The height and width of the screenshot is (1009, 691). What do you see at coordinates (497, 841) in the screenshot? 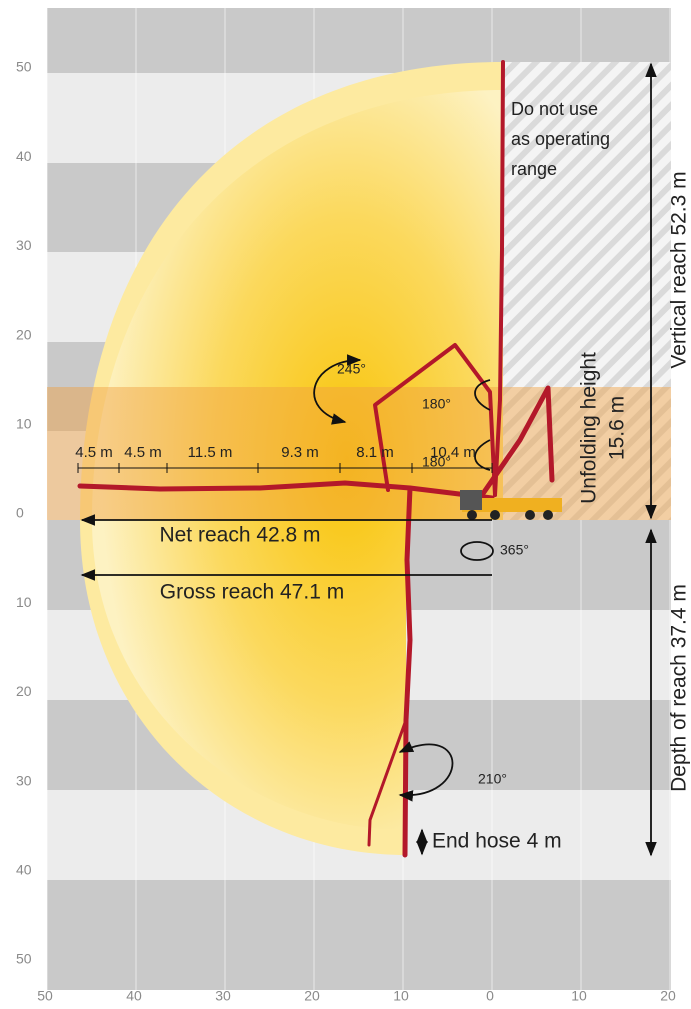
I see `end-hose-label: End hose 4 m` at bounding box center [497, 841].